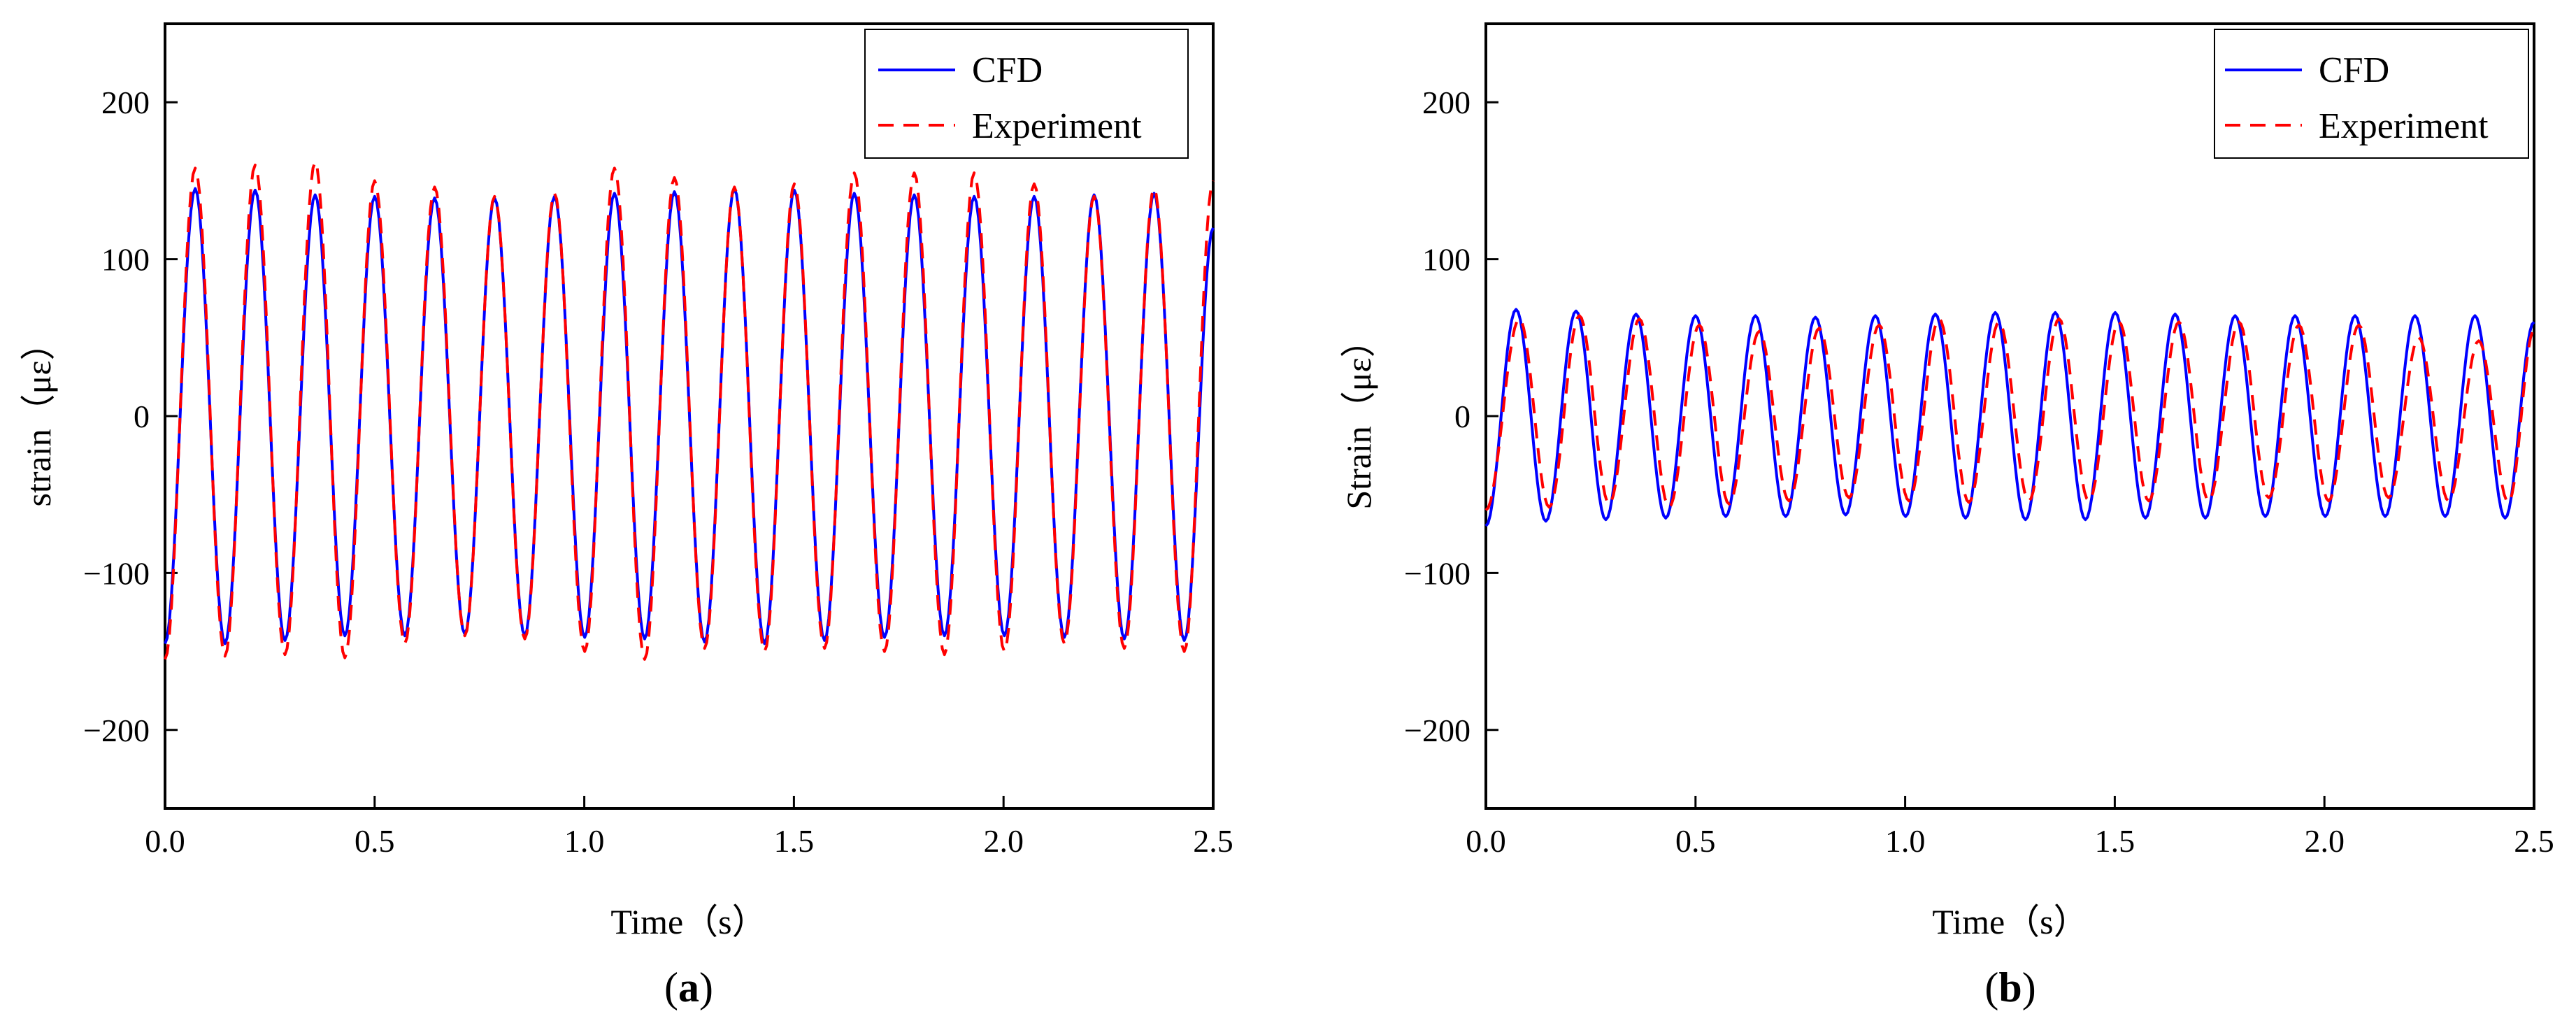 The image size is (2576, 1028). I want to click on panel-label-b: (b), so click(2009, 988).